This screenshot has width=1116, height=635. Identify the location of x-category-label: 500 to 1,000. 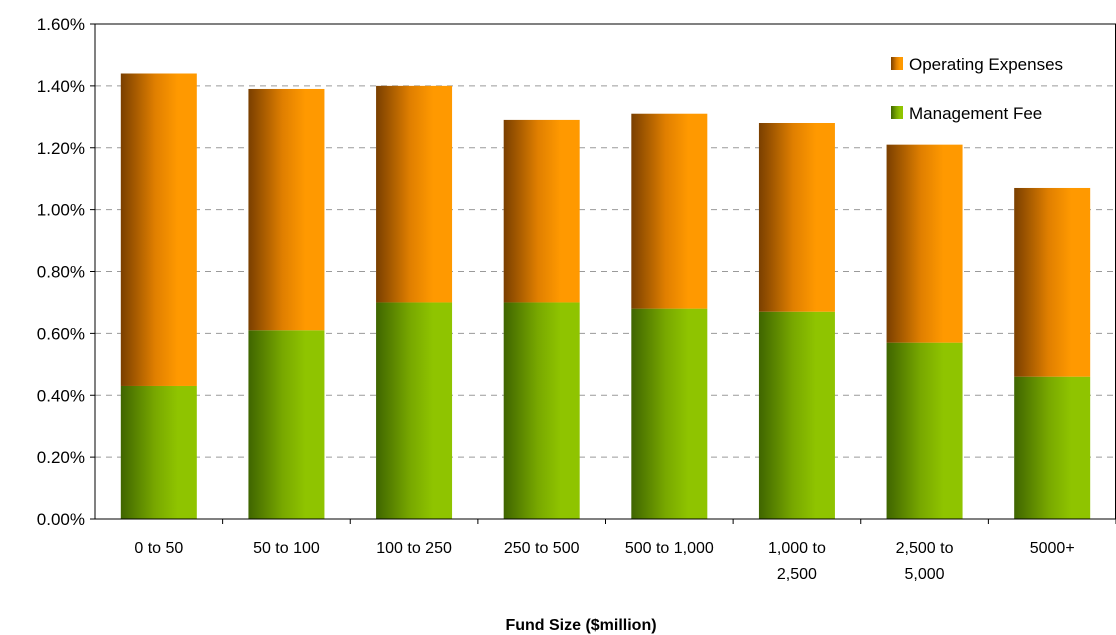
(669, 548).